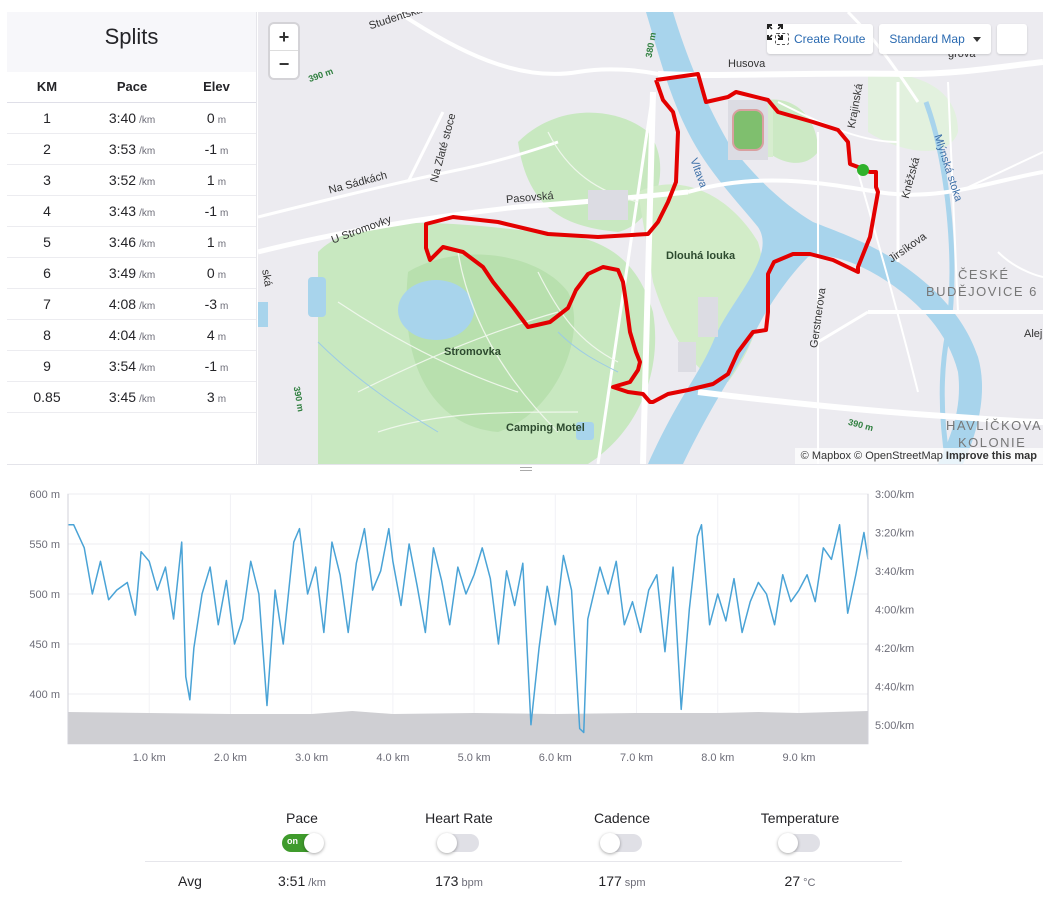 The image size is (1051, 923). I want to click on y-right-tick-label: 4:00/km, so click(894, 610).